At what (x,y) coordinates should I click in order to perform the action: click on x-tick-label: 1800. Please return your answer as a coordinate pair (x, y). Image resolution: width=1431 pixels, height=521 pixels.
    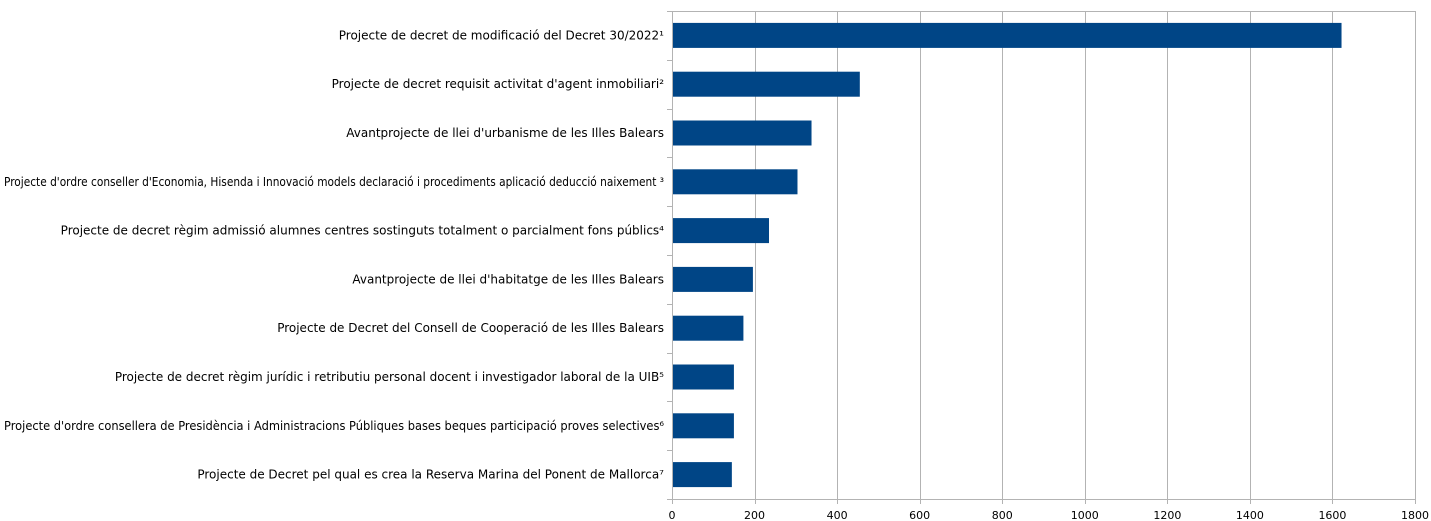
    Looking at the image, I should click on (1415, 515).